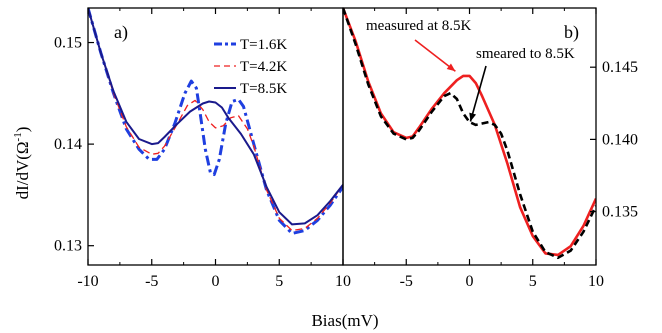  Describe the element at coordinates (18, 136) in the screenshot. I see `y-axis-label-exponent: -1` at that location.